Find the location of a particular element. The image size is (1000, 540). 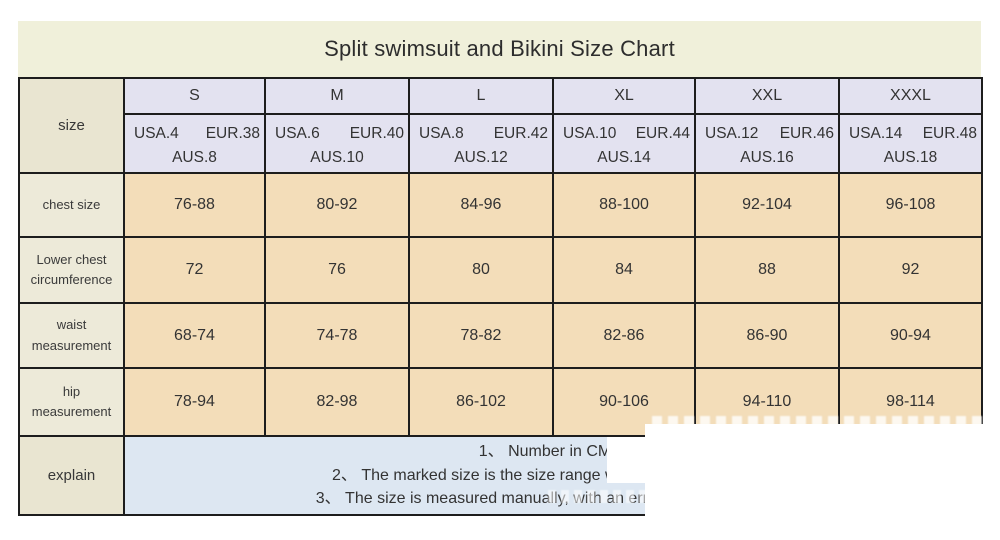

hip-value-m: 82-98 is located at coordinates (337, 402).